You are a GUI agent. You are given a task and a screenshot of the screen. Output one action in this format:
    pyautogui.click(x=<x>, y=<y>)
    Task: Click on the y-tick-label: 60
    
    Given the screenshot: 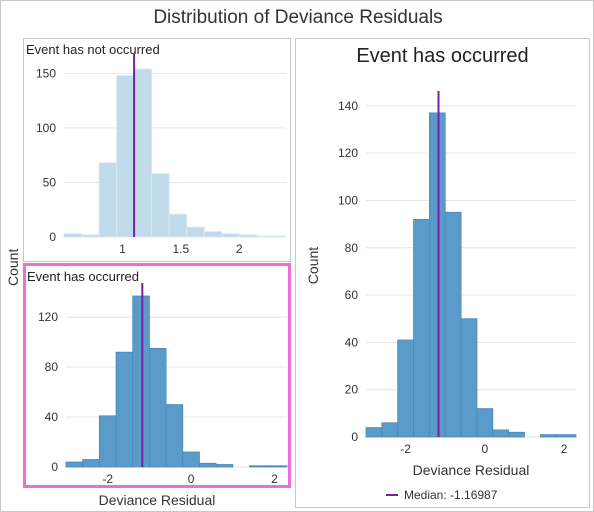 What is the action you would take?
    pyautogui.click(x=352, y=295)
    